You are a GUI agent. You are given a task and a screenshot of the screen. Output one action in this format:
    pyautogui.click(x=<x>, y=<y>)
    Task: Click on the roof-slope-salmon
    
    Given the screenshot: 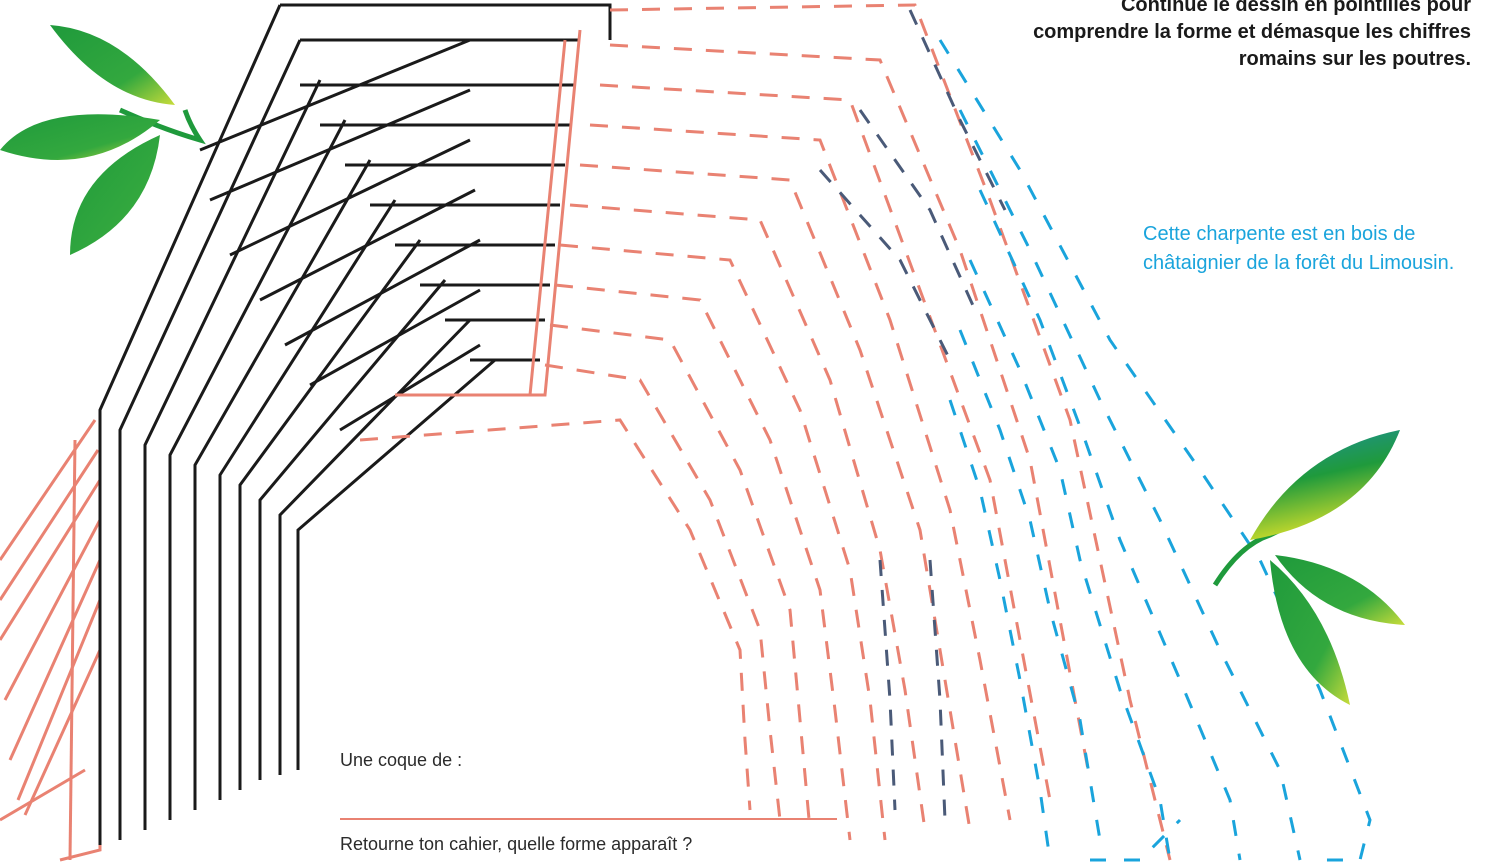 What is the action you would take?
    pyautogui.click(x=51, y=640)
    